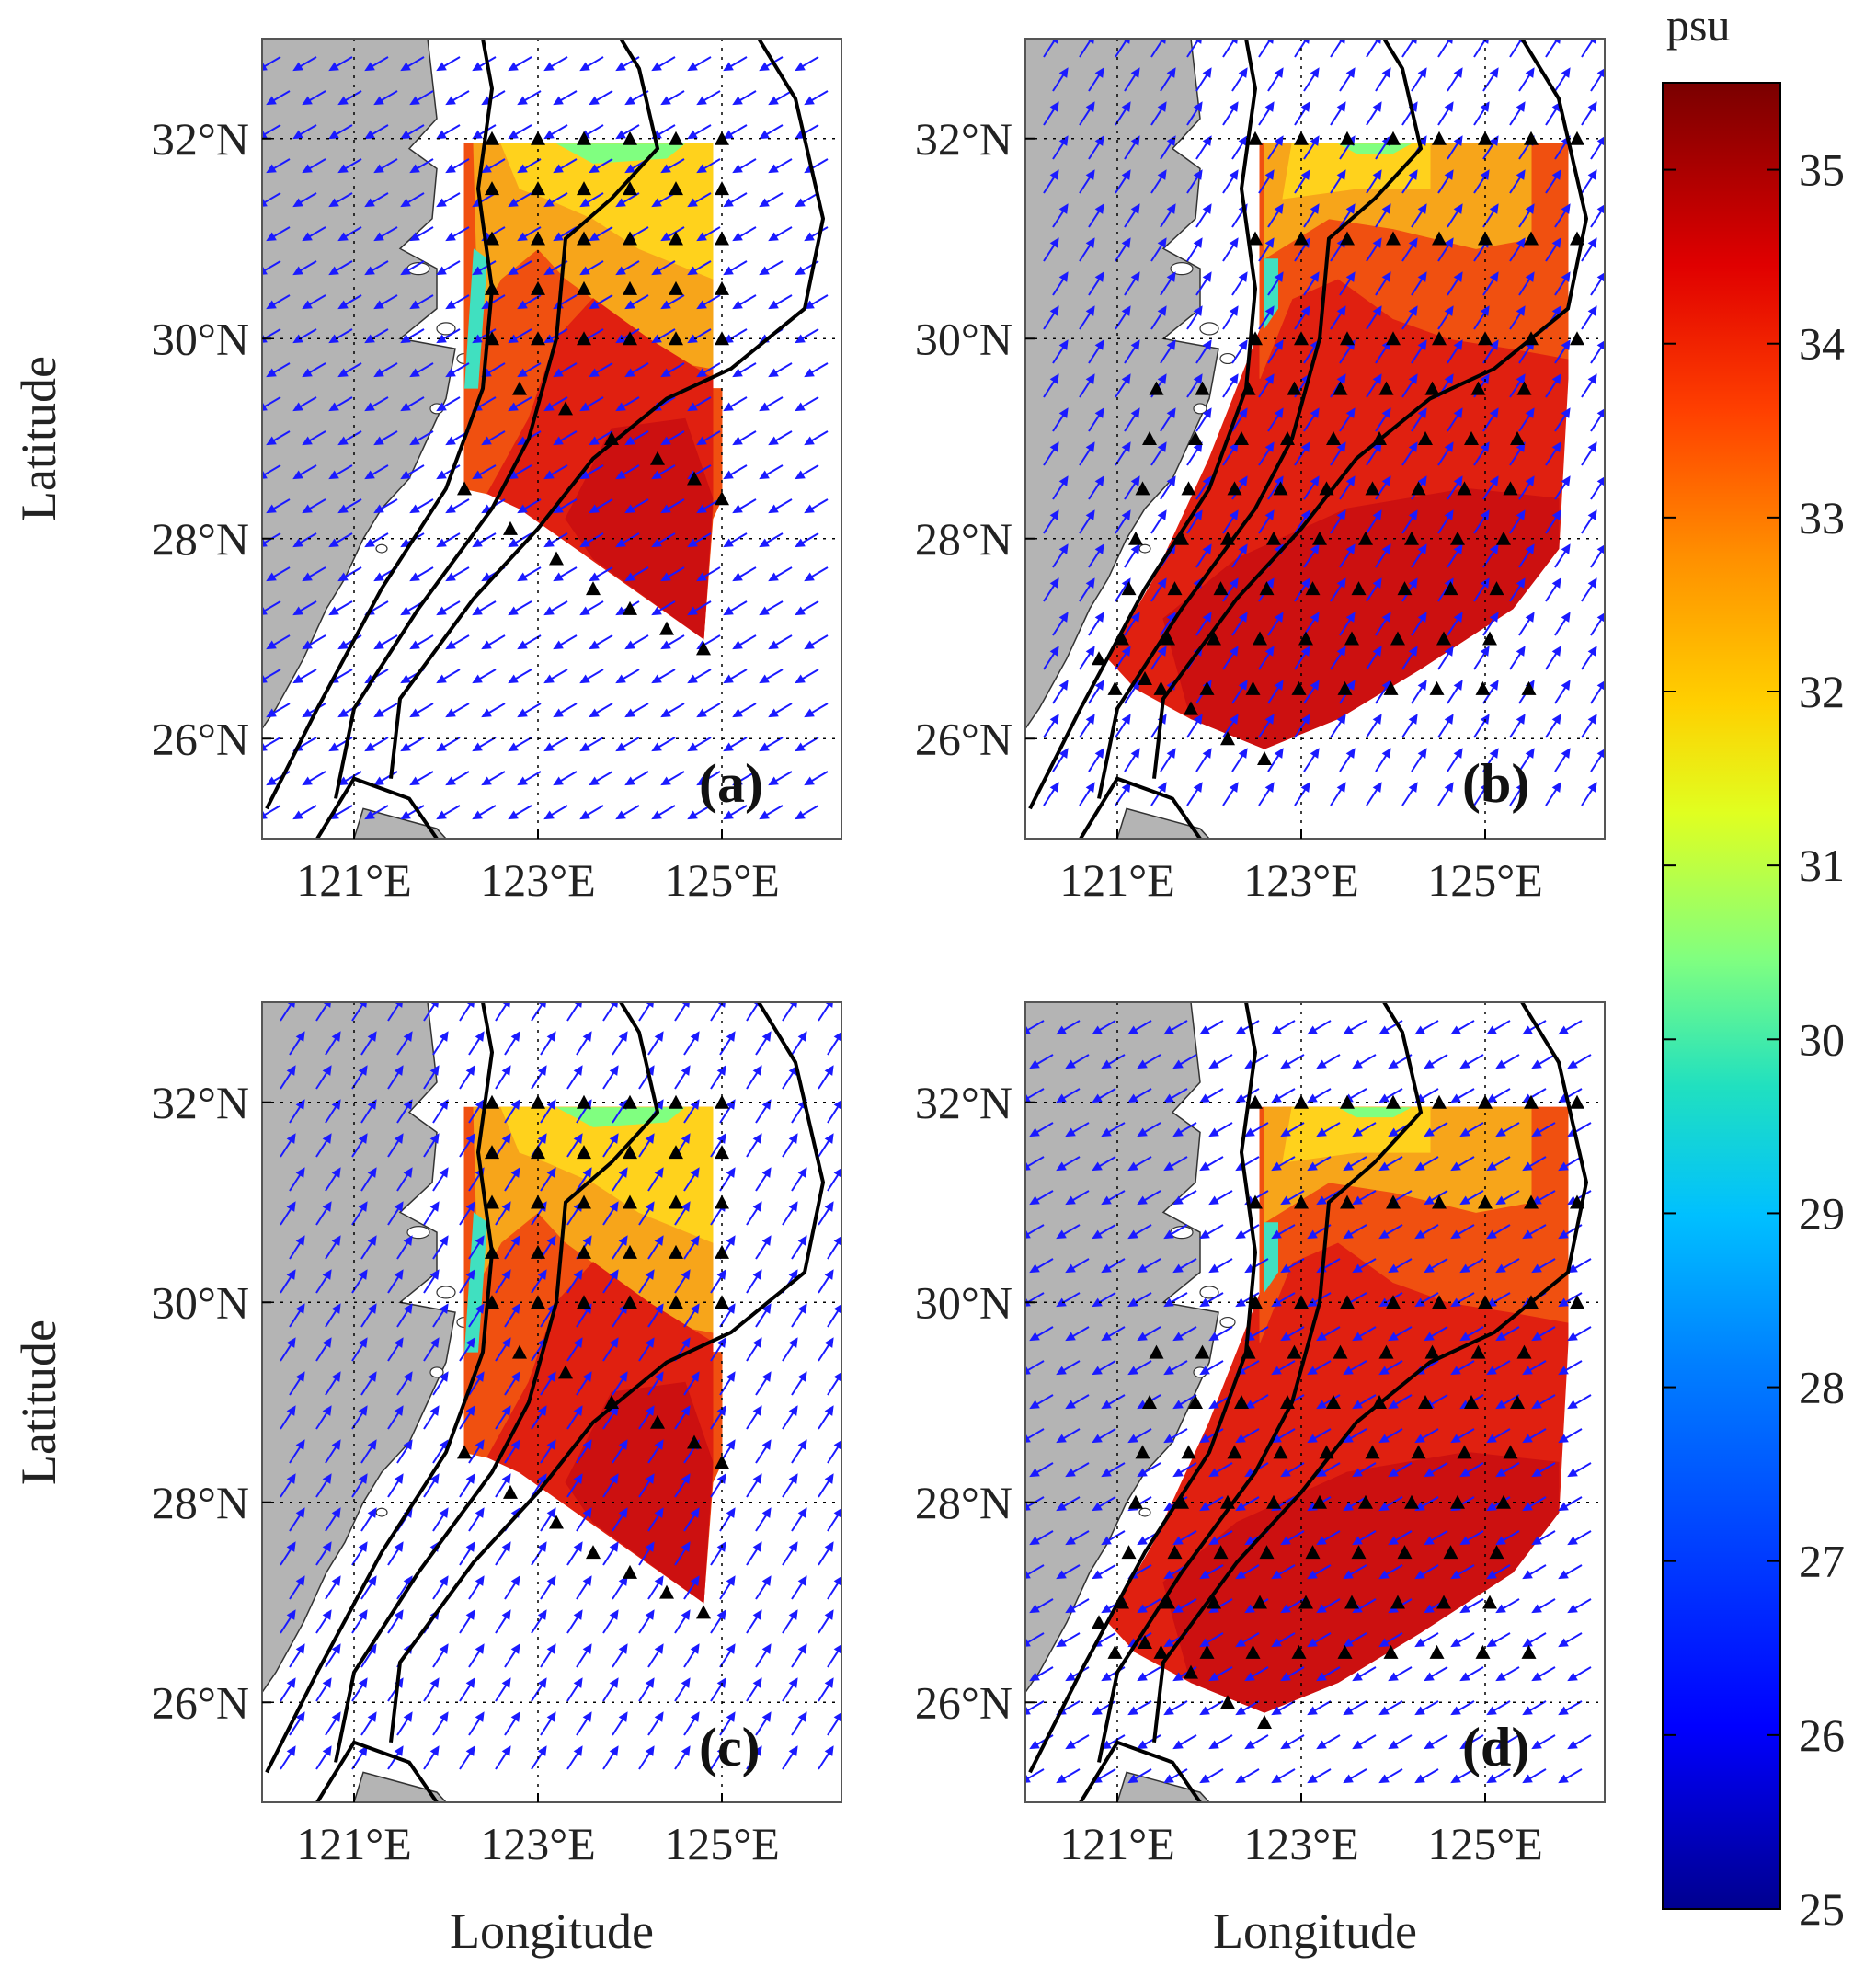 The width and height of the screenshot is (1876, 1966). What do you see at coordinates (963, 1502) in the screenshot?
I see `lat-tick-label: 28°N` at bounding box center [963, 1502].